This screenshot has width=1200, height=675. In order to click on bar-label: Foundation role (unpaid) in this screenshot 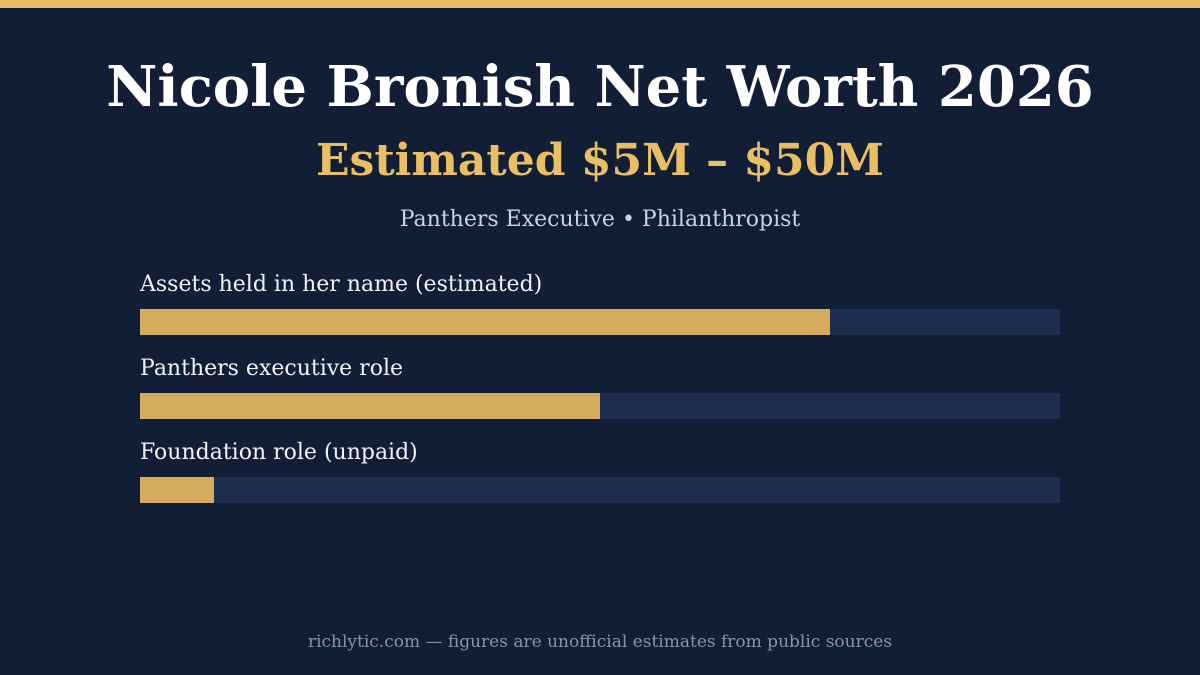, I will do `click(279, 452)`.